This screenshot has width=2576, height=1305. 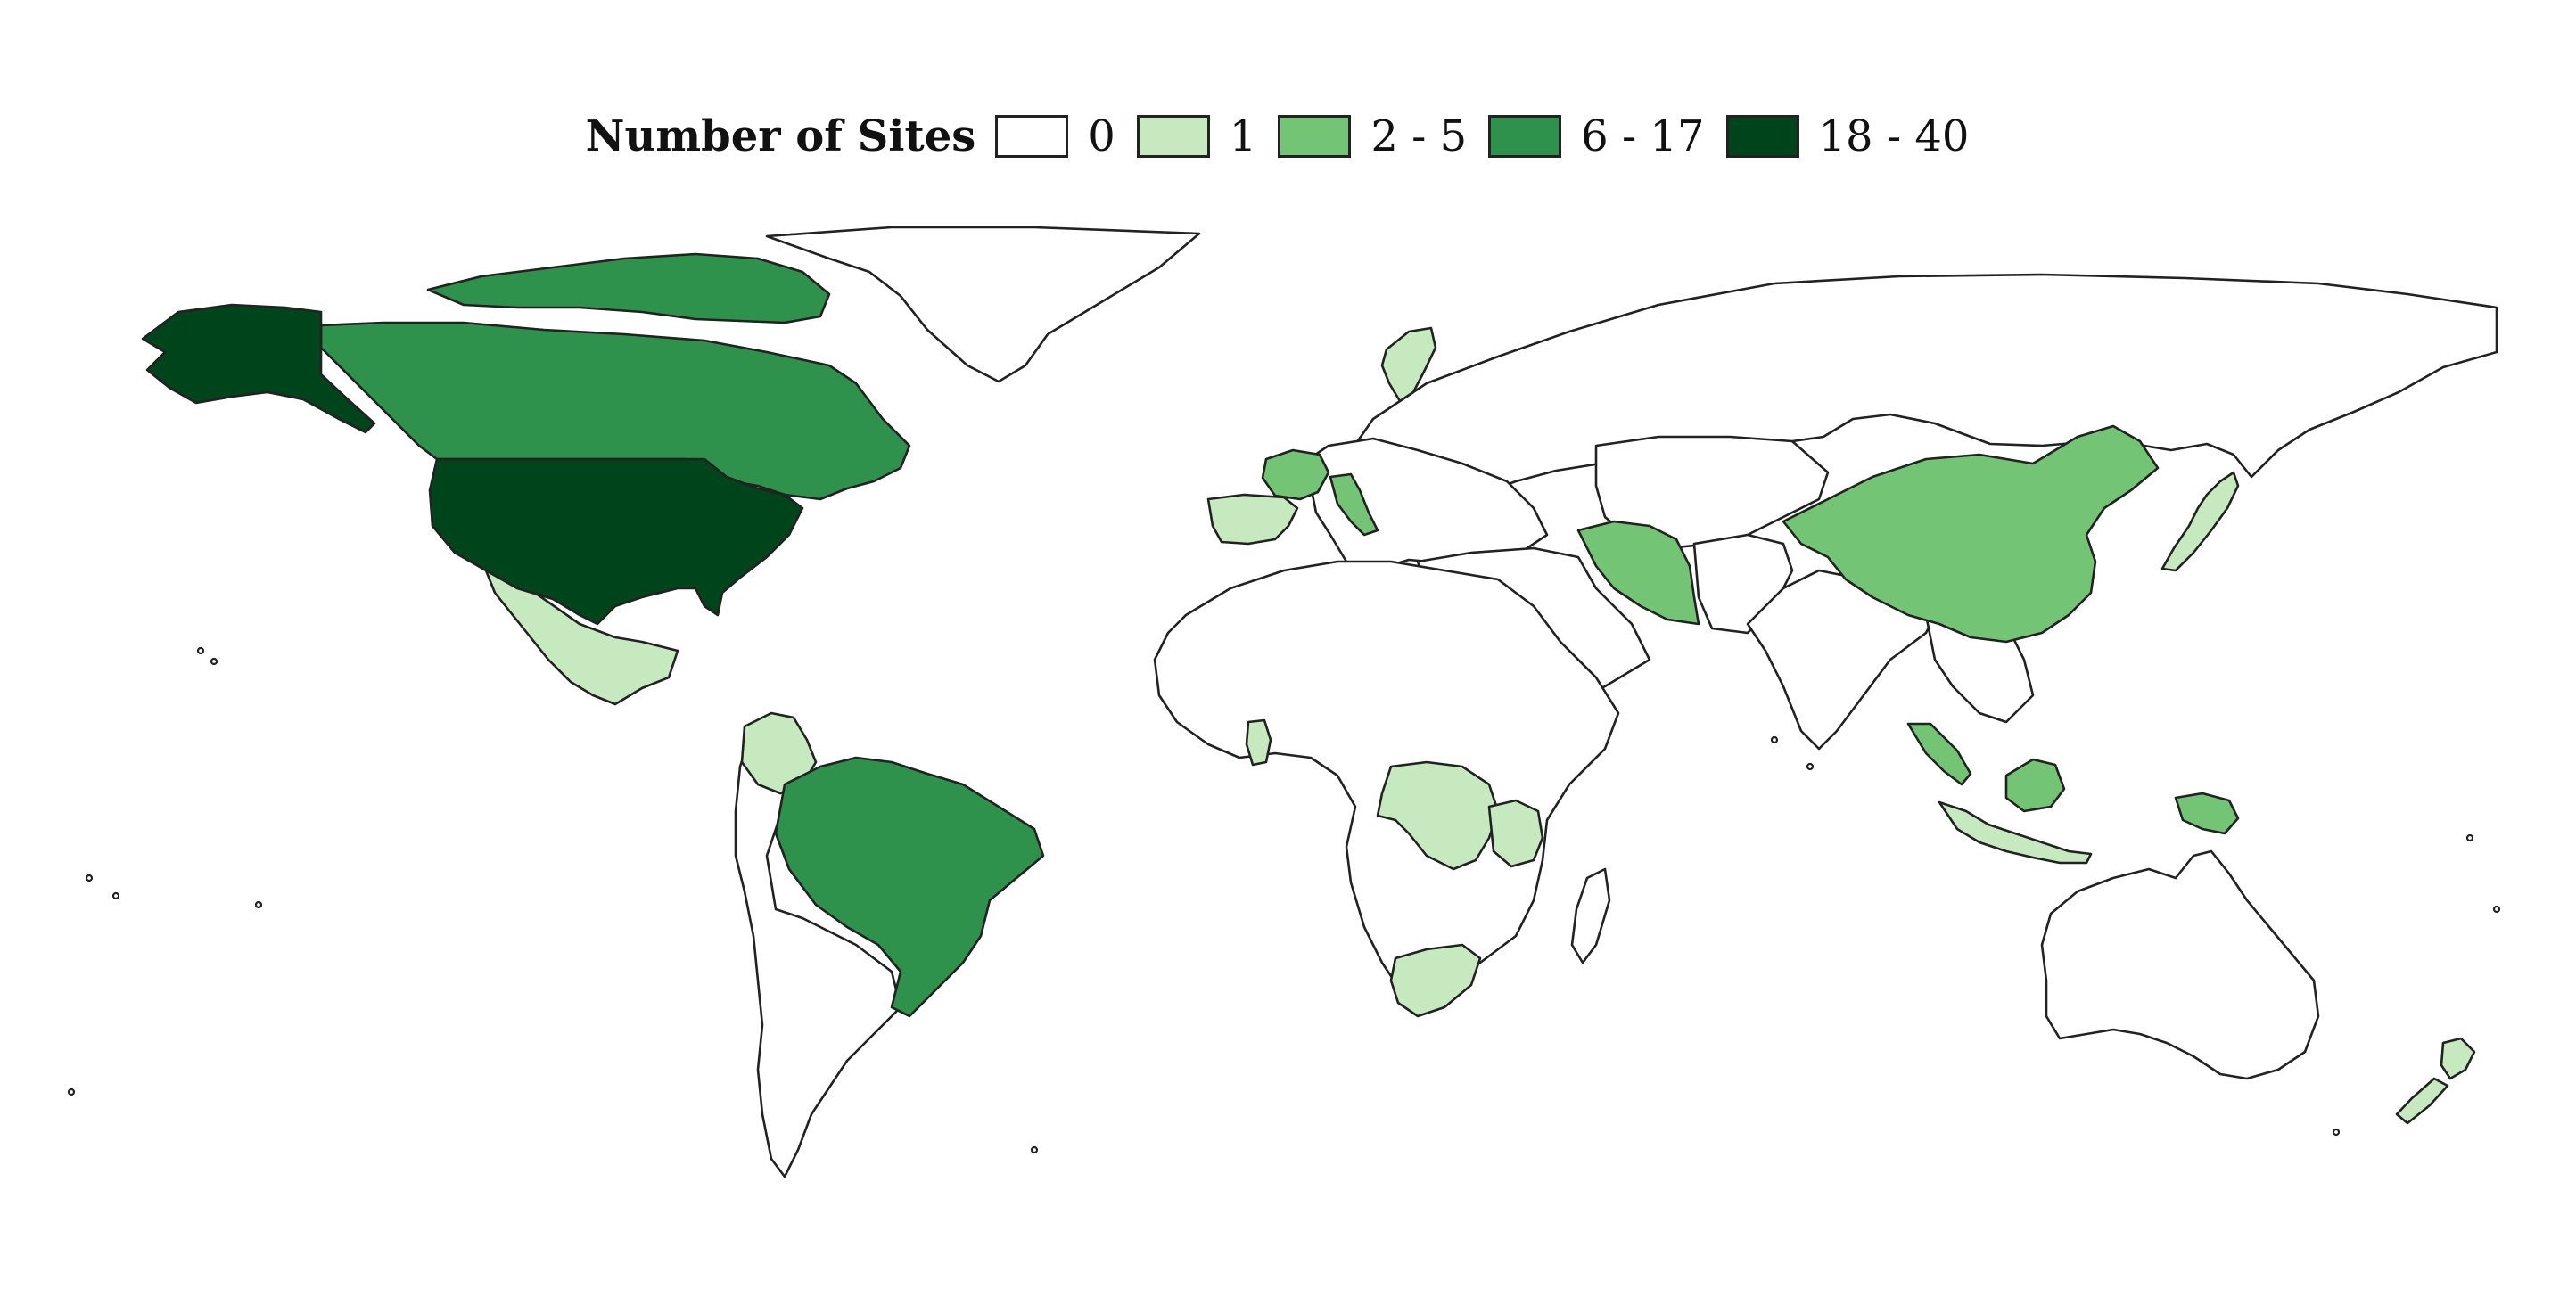 I want to click on spain, so click(x=1252, y=519).